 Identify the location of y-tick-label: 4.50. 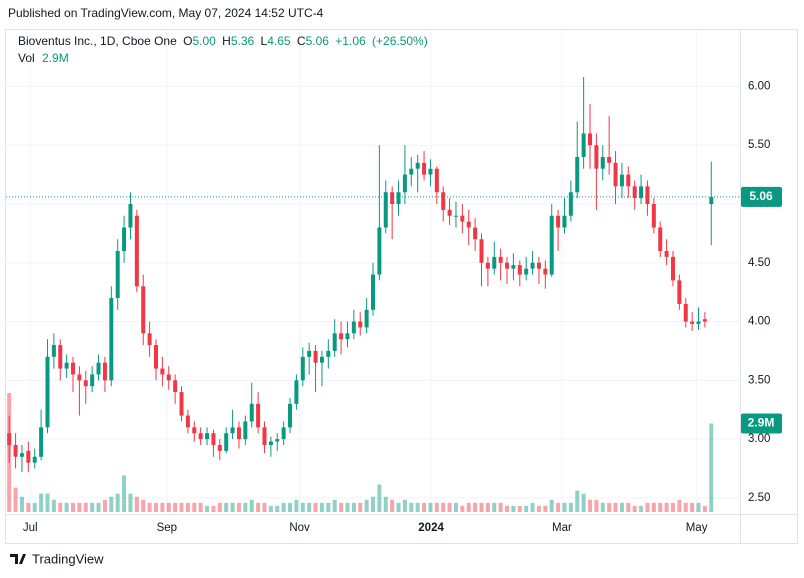
(759, 263).